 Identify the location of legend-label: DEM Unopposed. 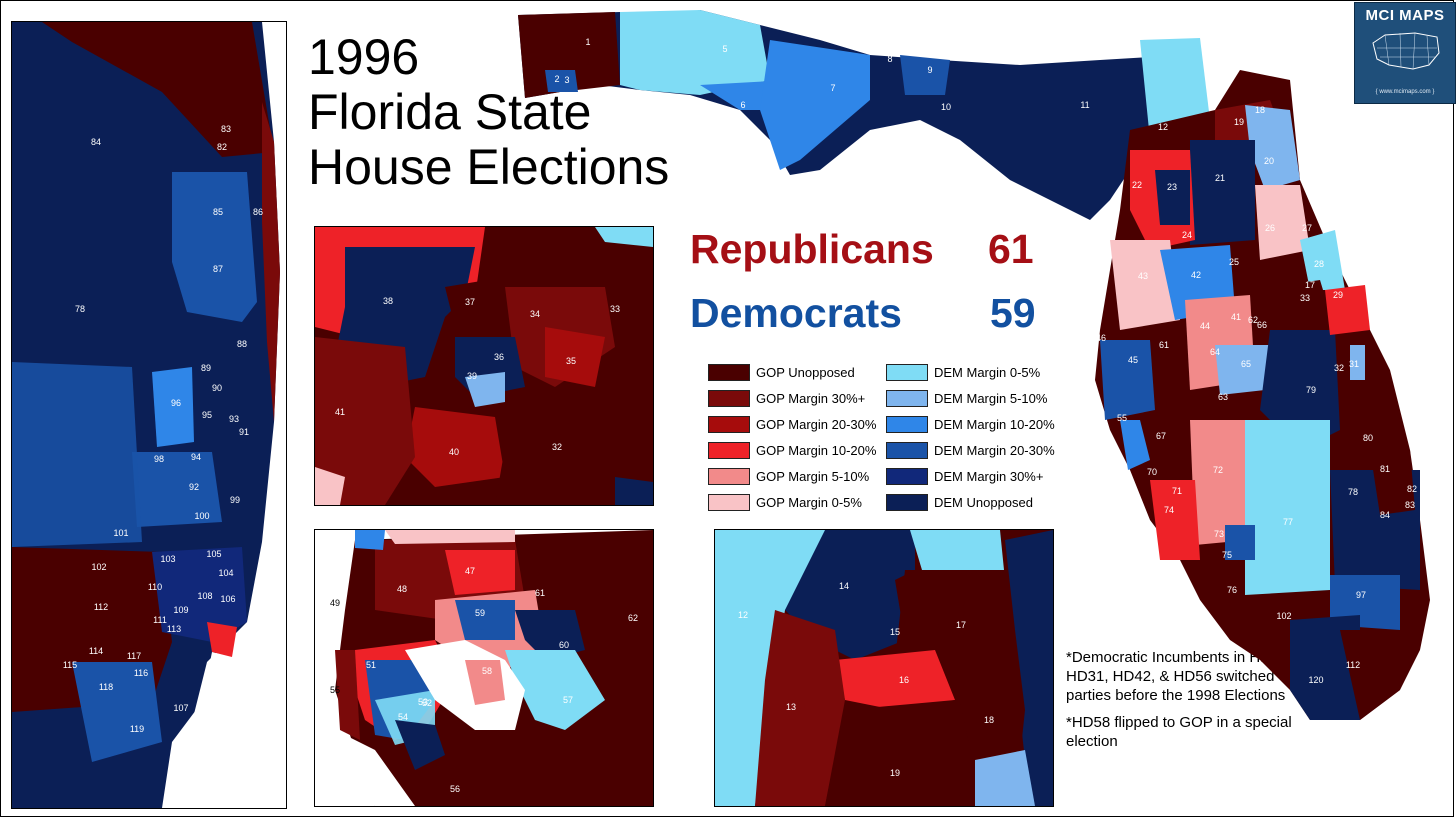
(983, 502).